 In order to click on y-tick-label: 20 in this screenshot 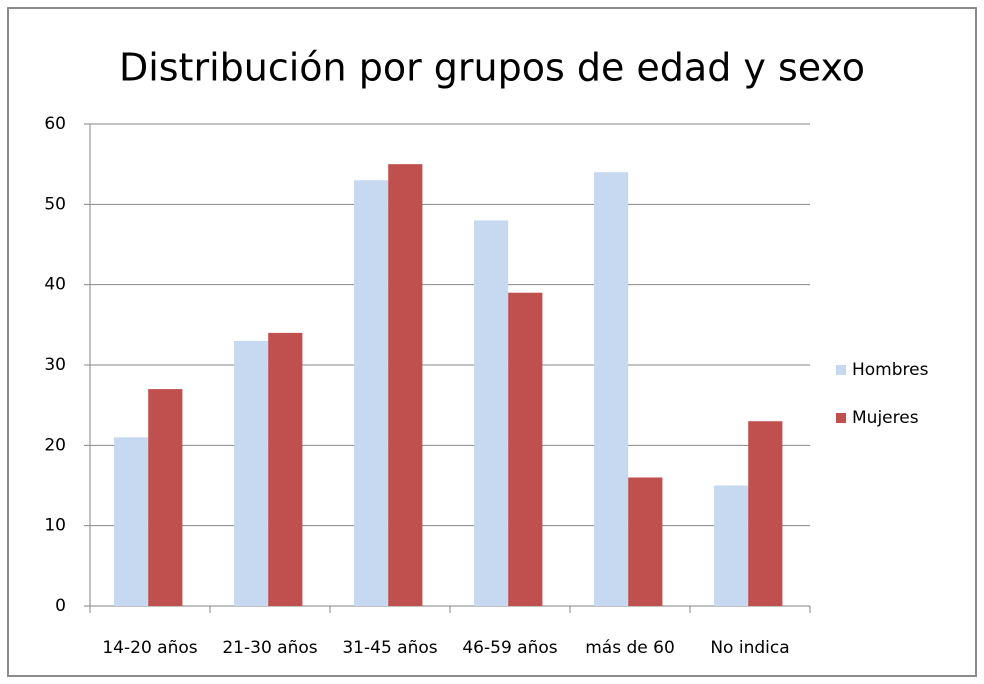, I will do `click(55, 445)`.